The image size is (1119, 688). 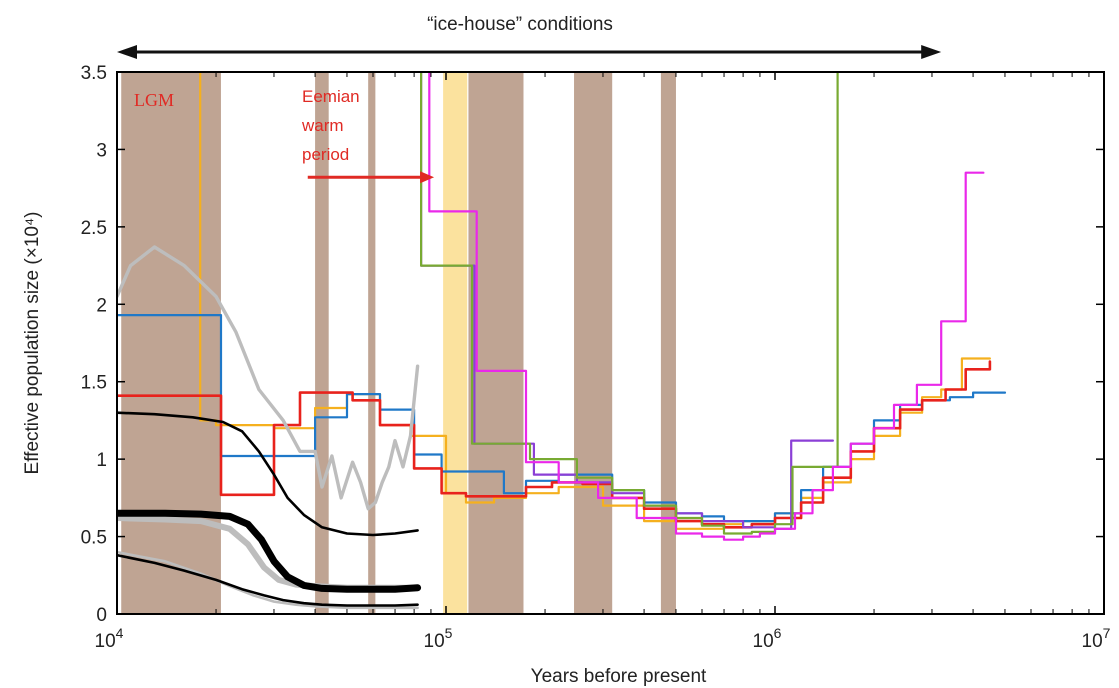 What do you see at coordinates (438, 638) in the screenshot?
I see `x-tick-label-1: 10⁵` at bounding box center [438, 638].